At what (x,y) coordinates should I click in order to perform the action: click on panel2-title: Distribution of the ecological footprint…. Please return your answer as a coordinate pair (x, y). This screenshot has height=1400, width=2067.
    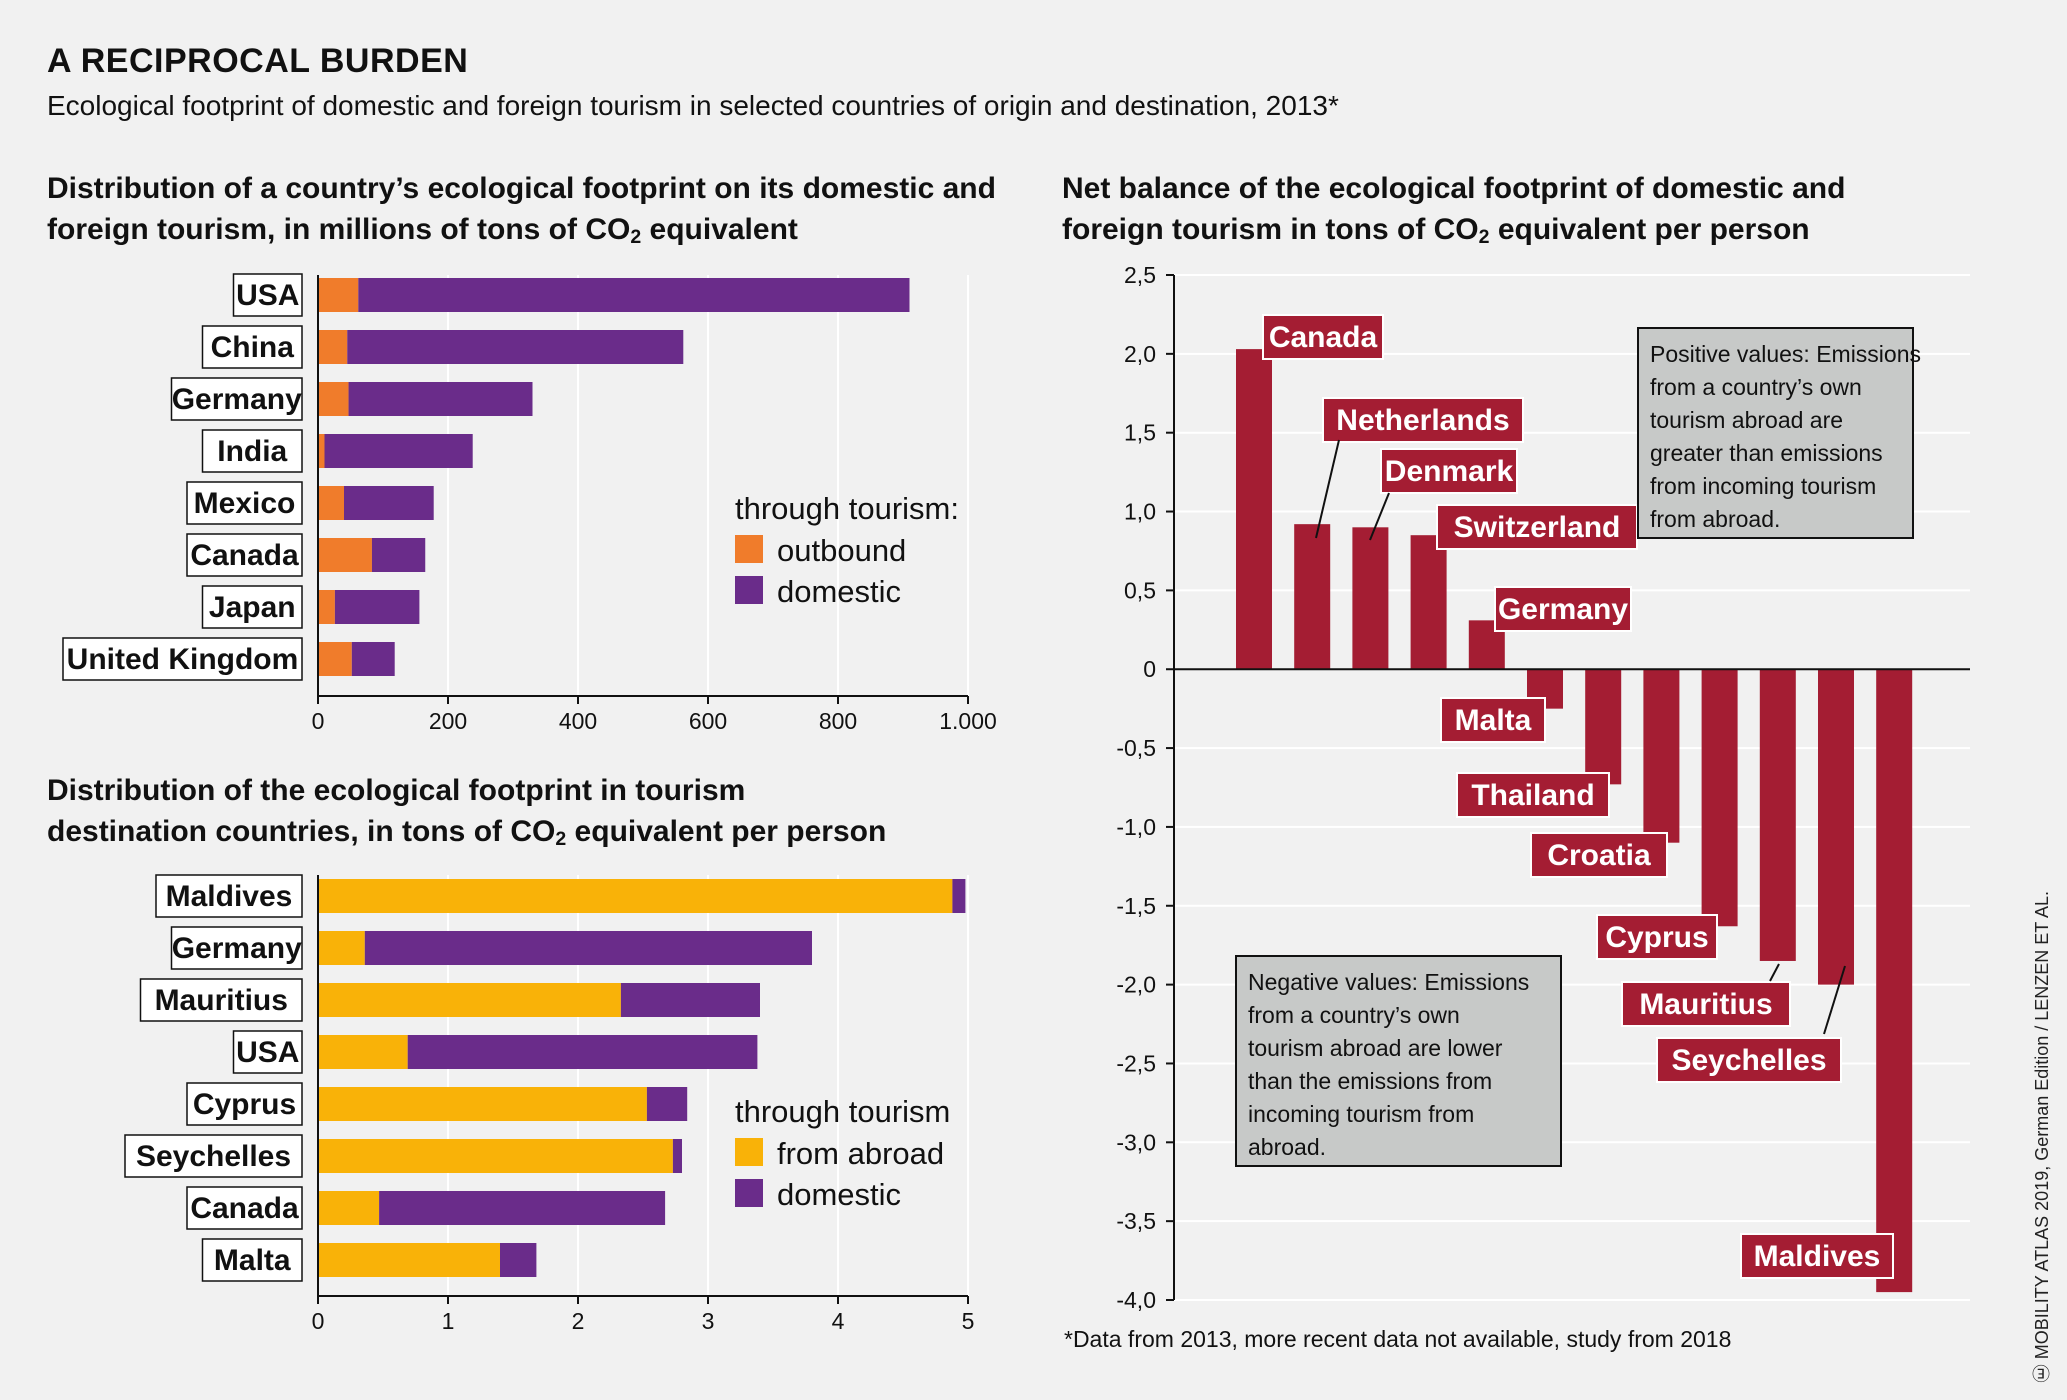
    Looking at the image, I should click on (527, 815).